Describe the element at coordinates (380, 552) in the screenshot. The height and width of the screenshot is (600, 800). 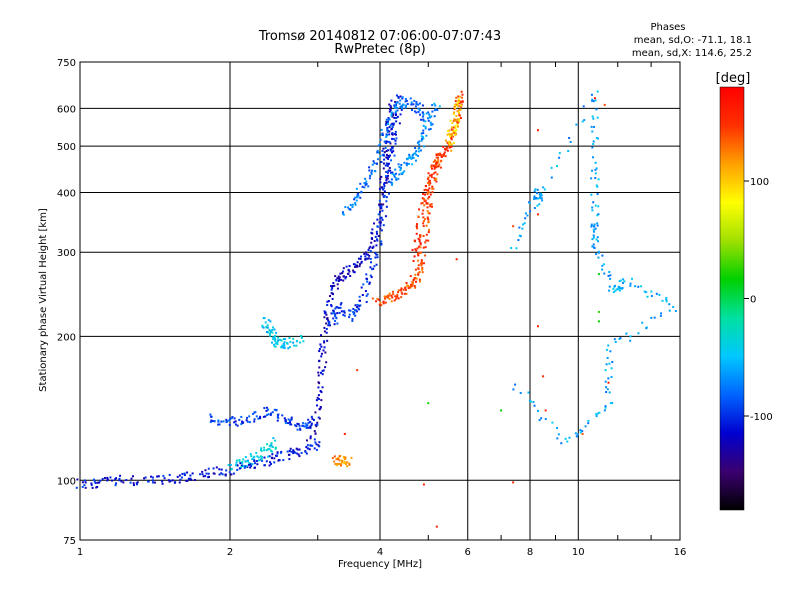
I see `x-tick-label: 4` at that location.